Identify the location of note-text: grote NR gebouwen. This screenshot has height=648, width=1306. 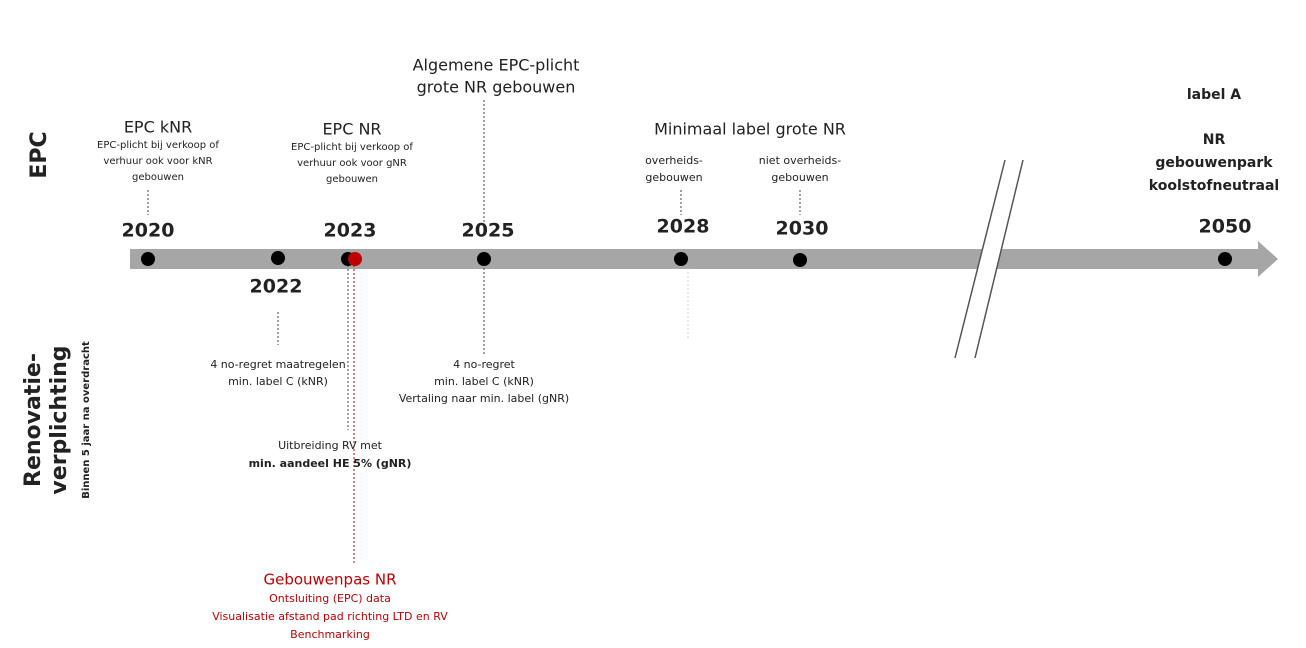
(496, 87).